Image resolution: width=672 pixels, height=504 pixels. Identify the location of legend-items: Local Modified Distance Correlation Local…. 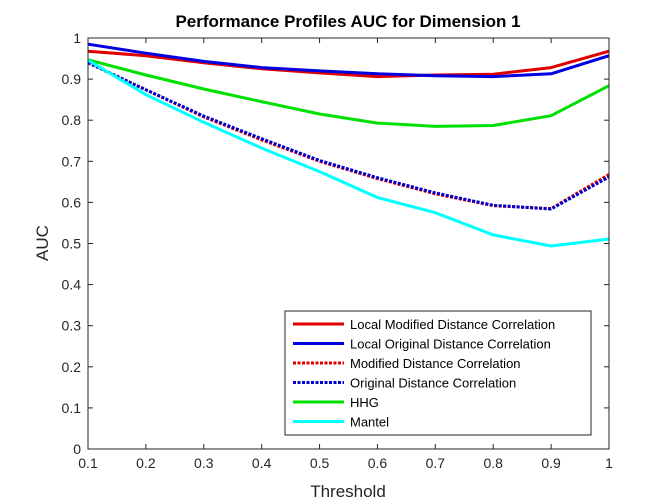
(424, 373).